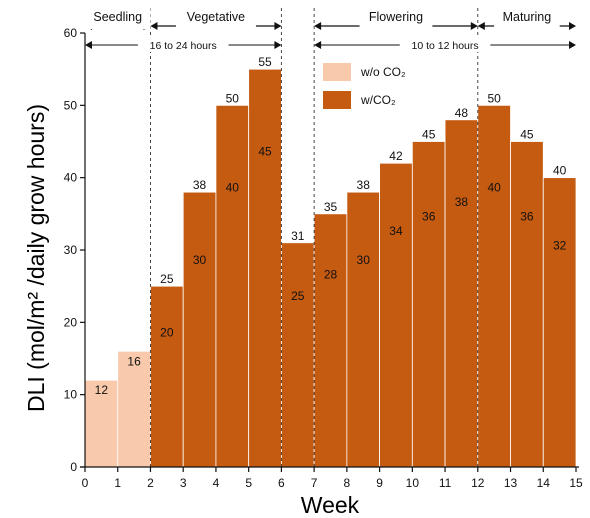 This screenshot has width=590, height=518. Describe the element at coordinates (298, 296) in the screenshot. I see `data-label-without-co2: 25` at that location.